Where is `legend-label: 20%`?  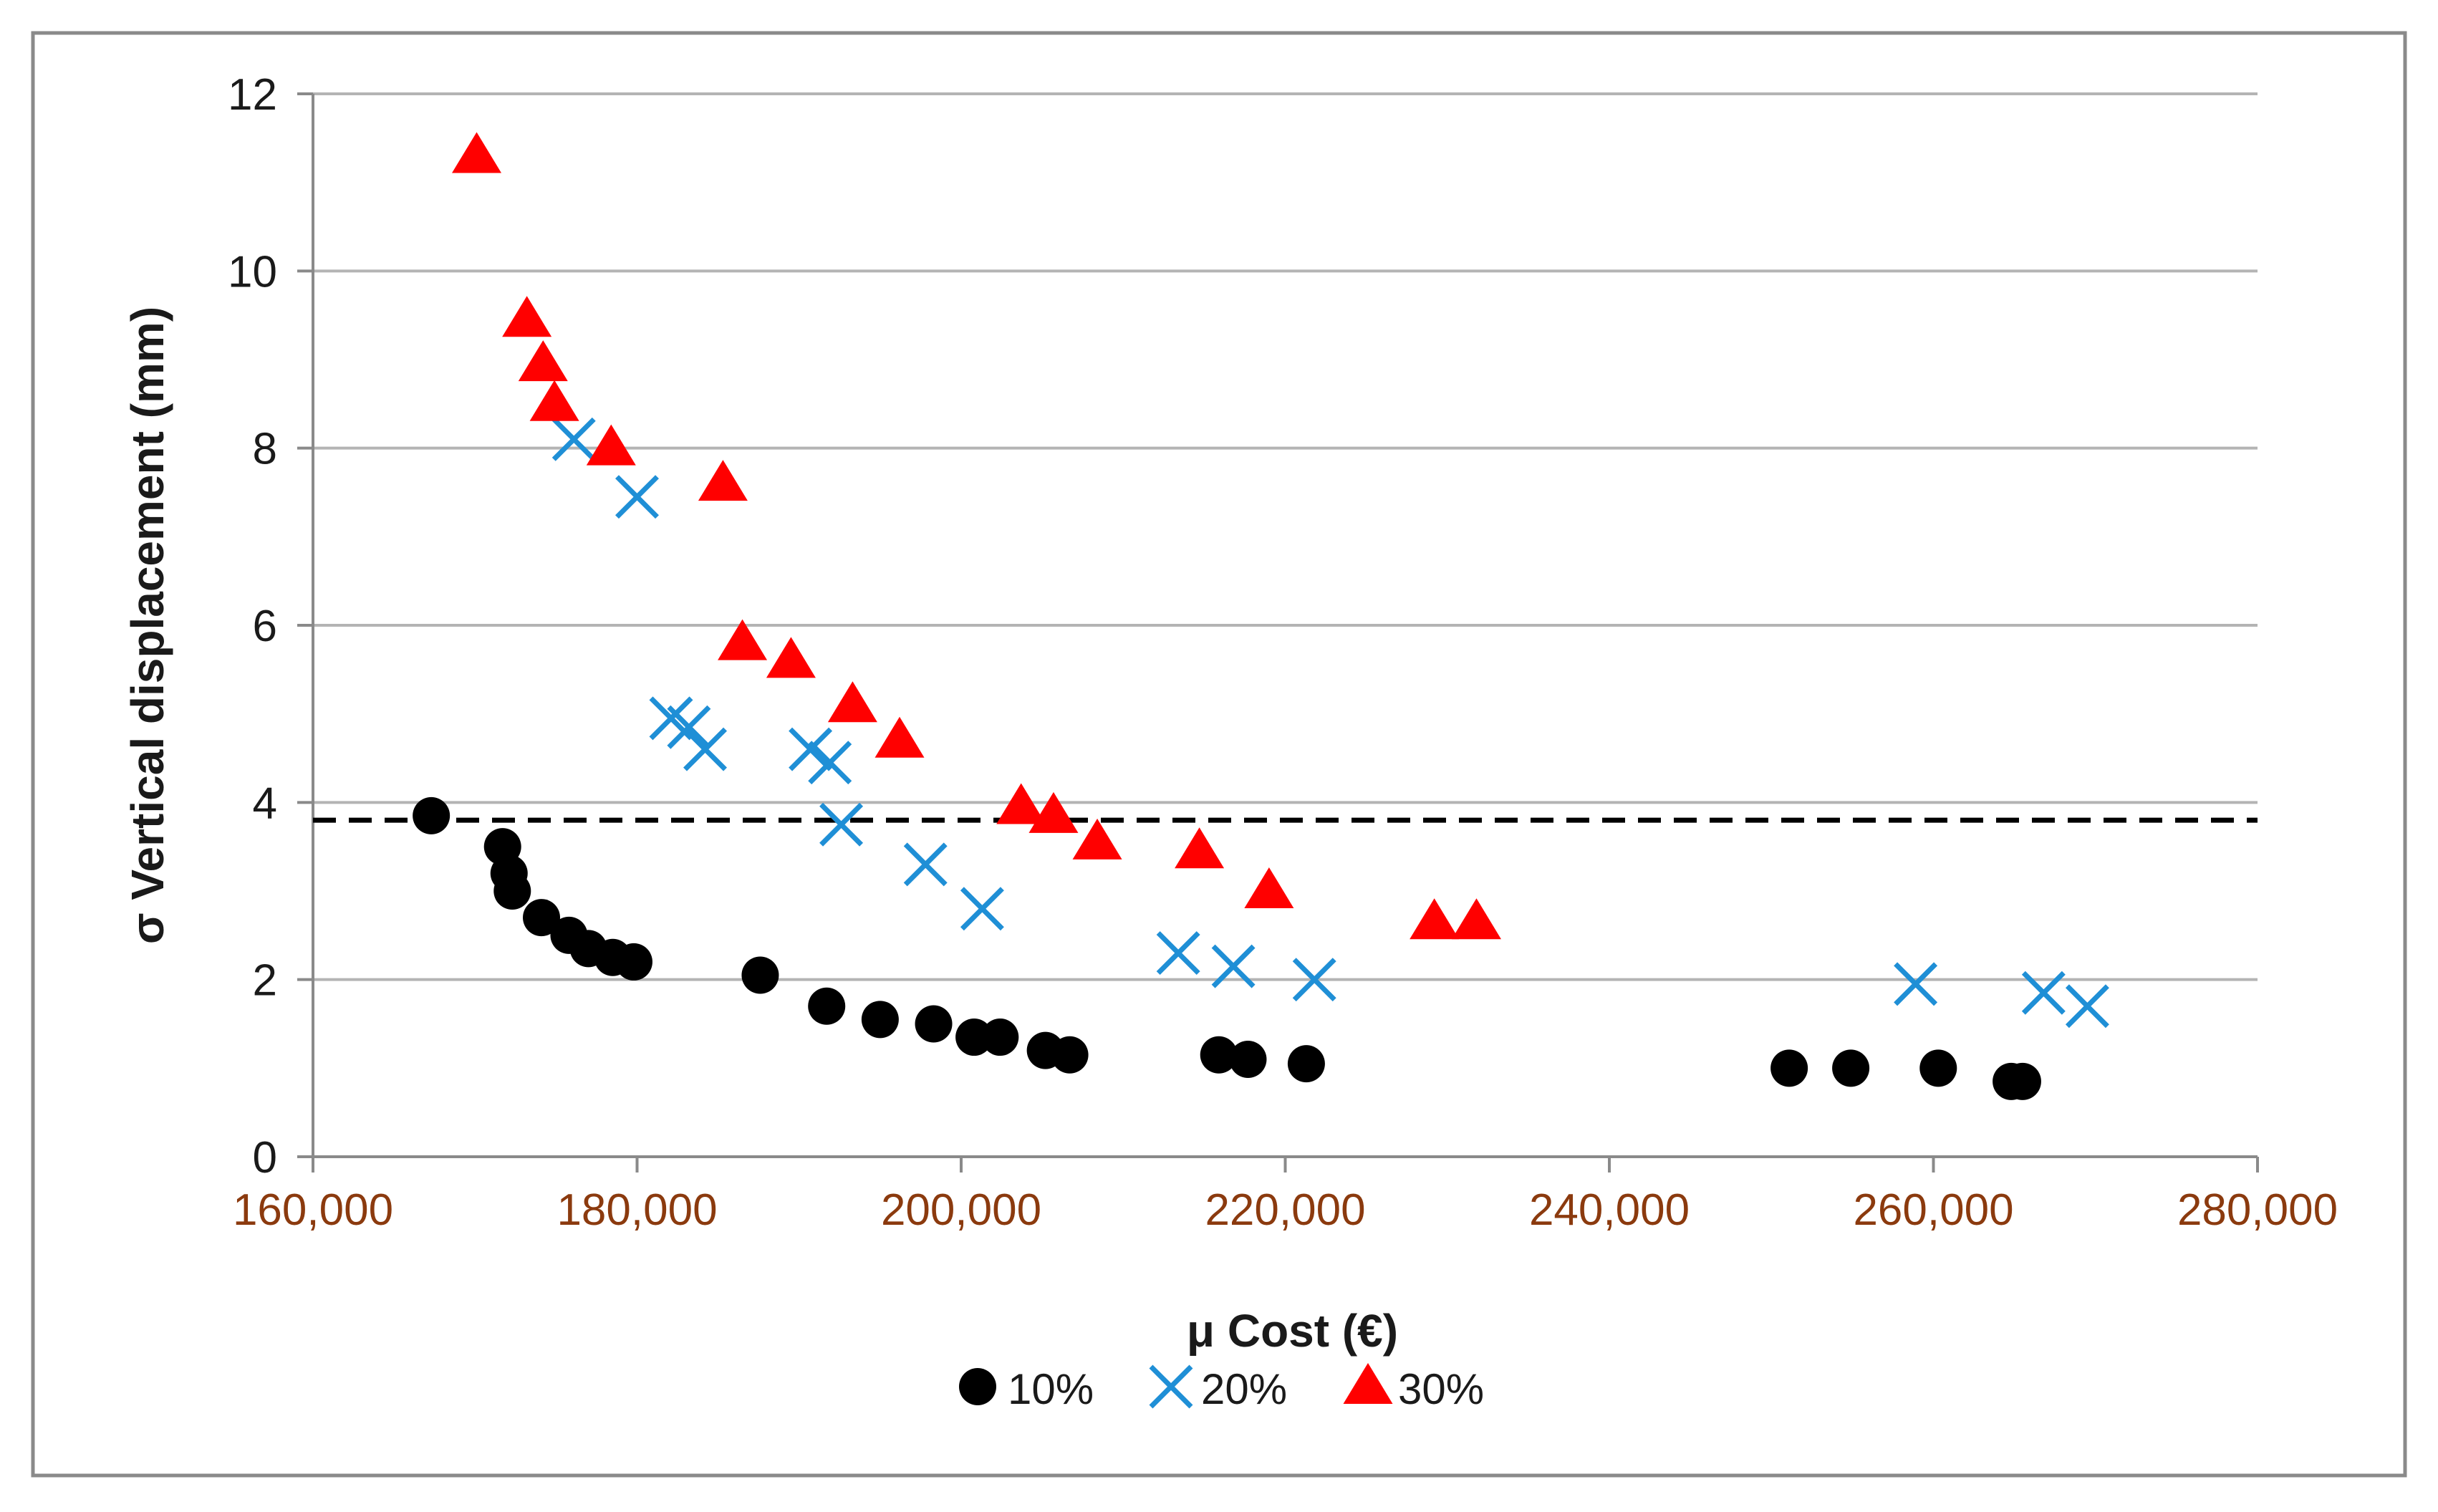 legend-label: 20% is located at coordinates (1244, 1389).